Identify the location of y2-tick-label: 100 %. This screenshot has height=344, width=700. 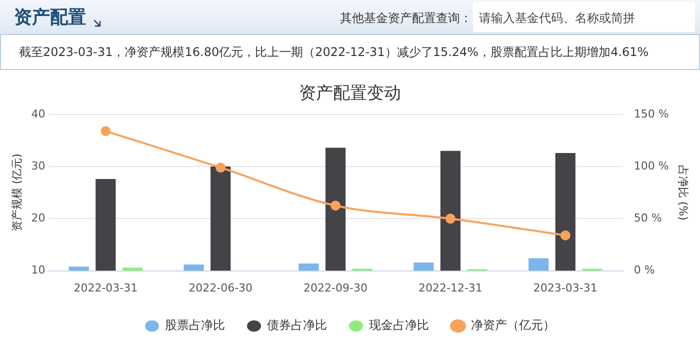
(651, 165).